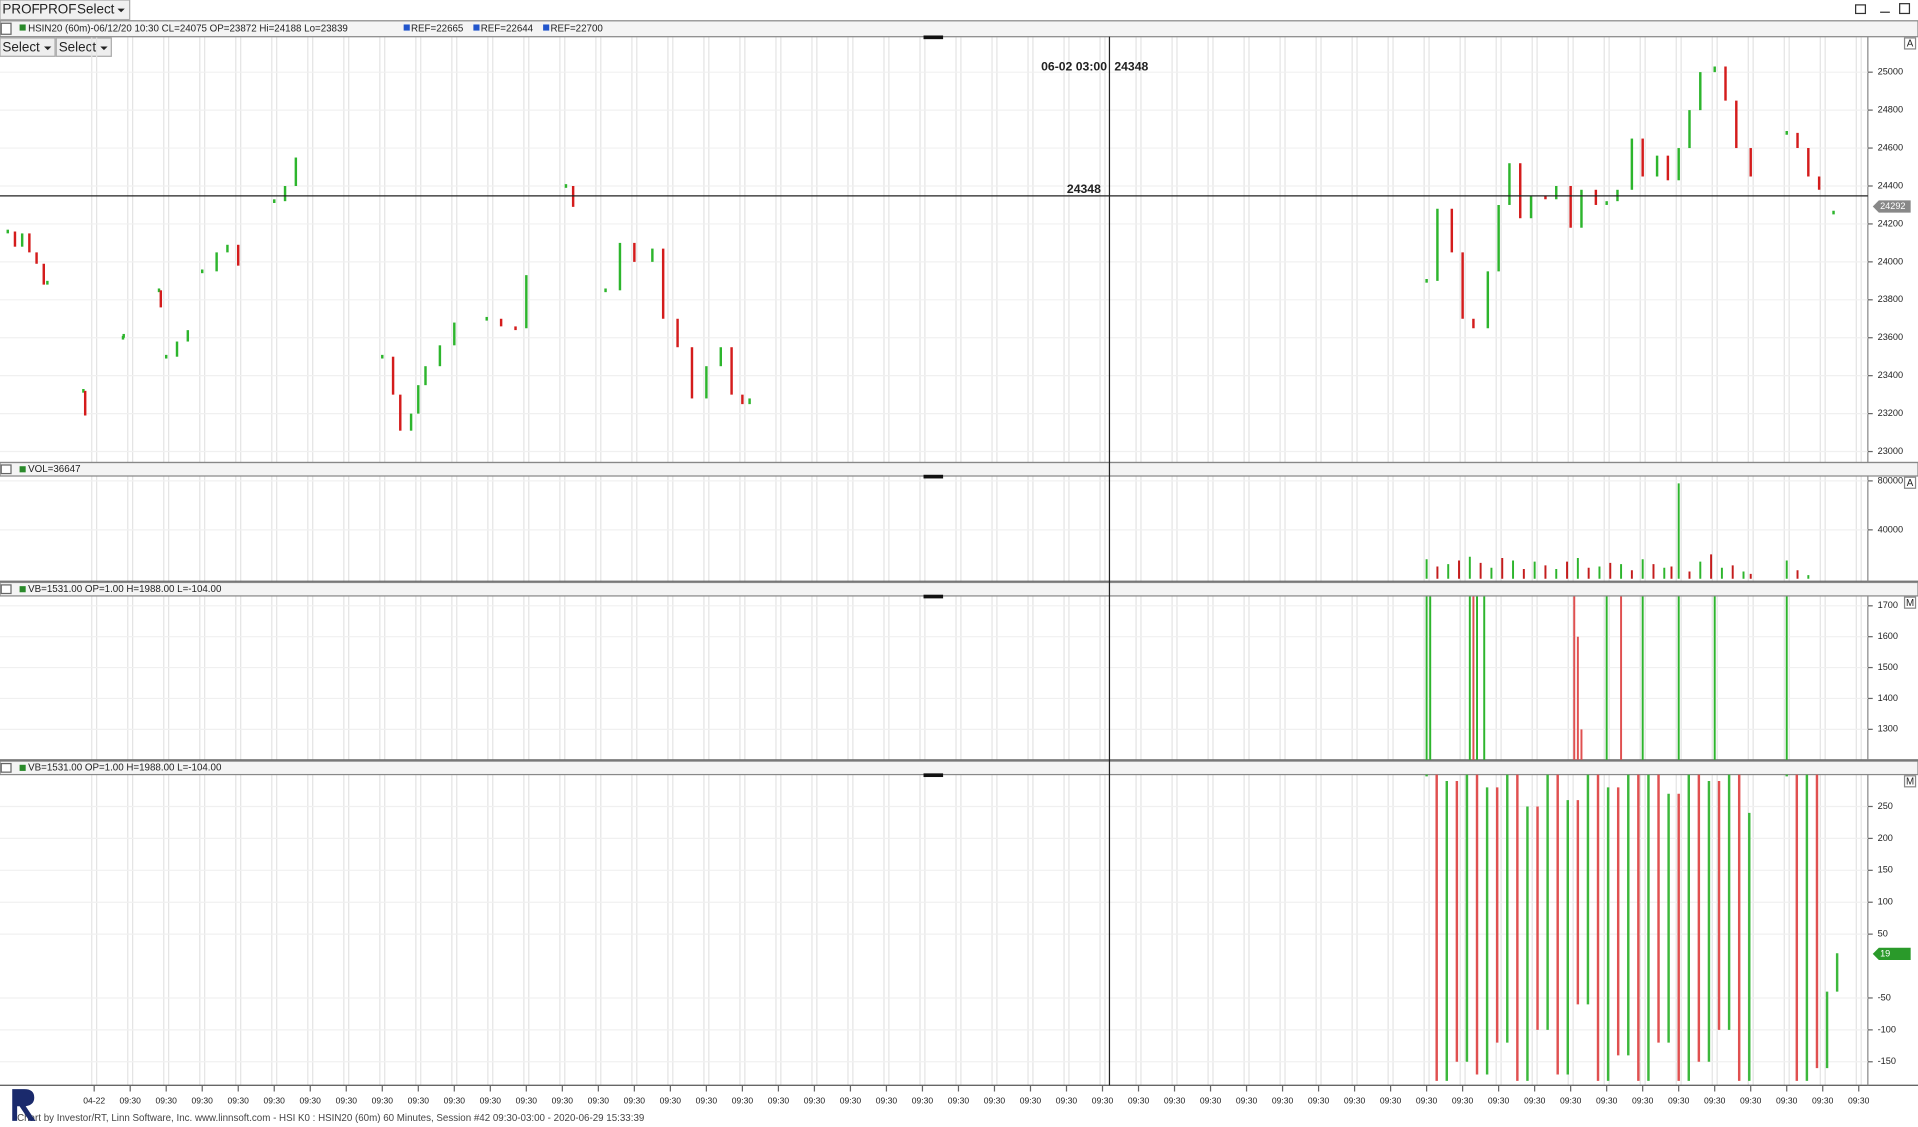  I want to click on legend-entry: REF=22700, so click(576, 28).